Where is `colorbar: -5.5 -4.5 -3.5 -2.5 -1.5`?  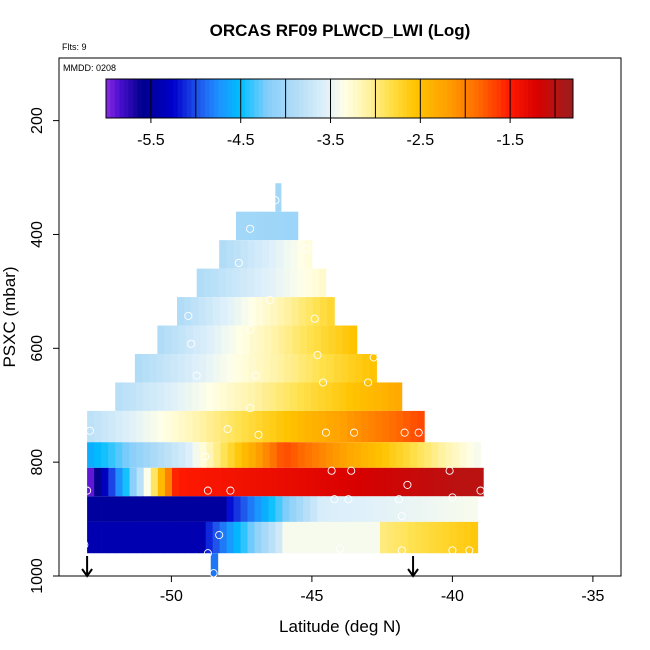
colorbar: -5.5 -4.5 -3.5 -2.5 -1.5 is located at coordinates (339, 113).